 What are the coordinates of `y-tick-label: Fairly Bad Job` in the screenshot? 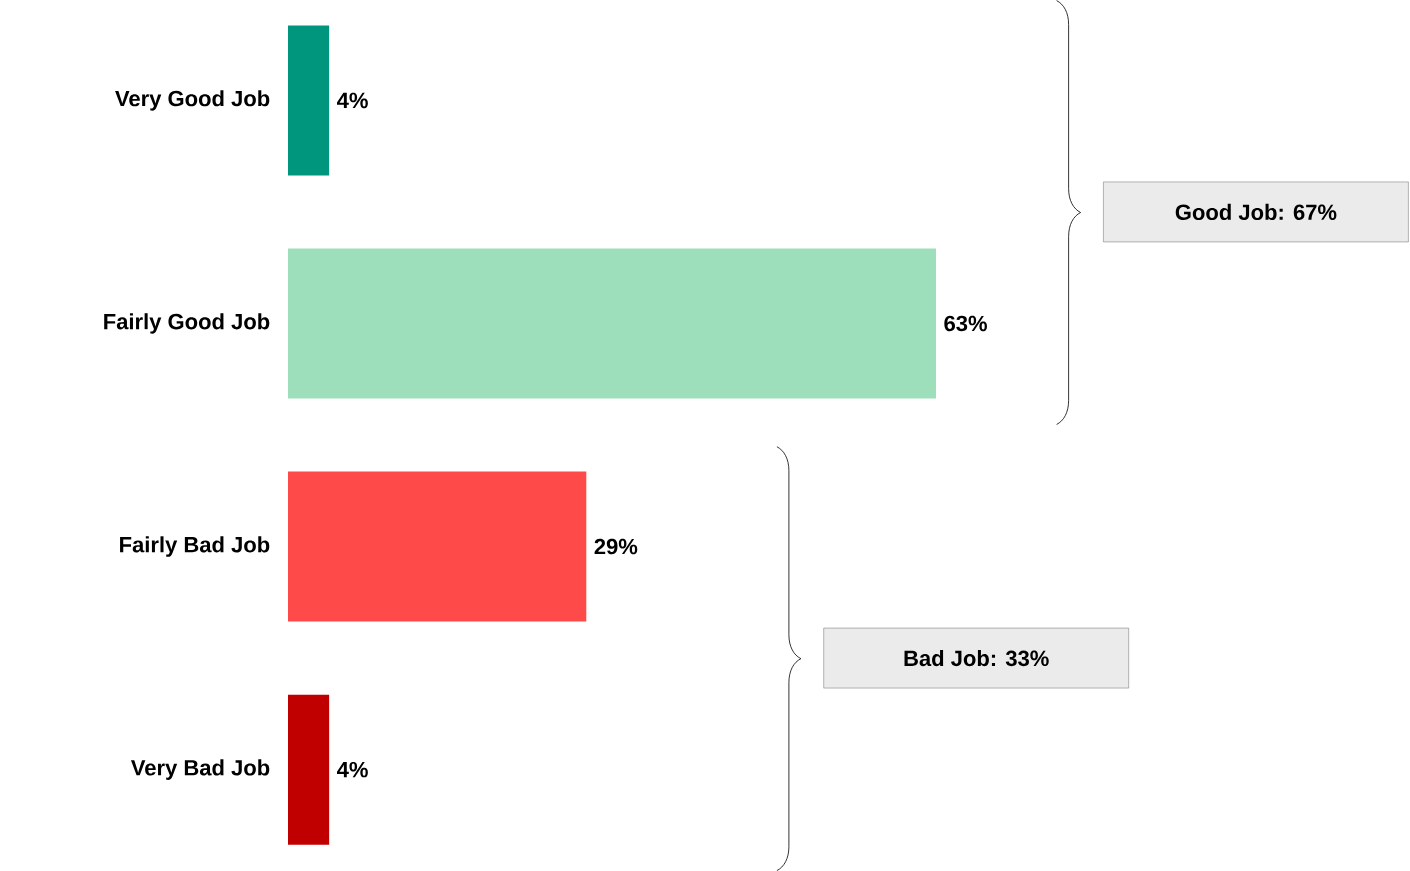 It's located at (195, 546).